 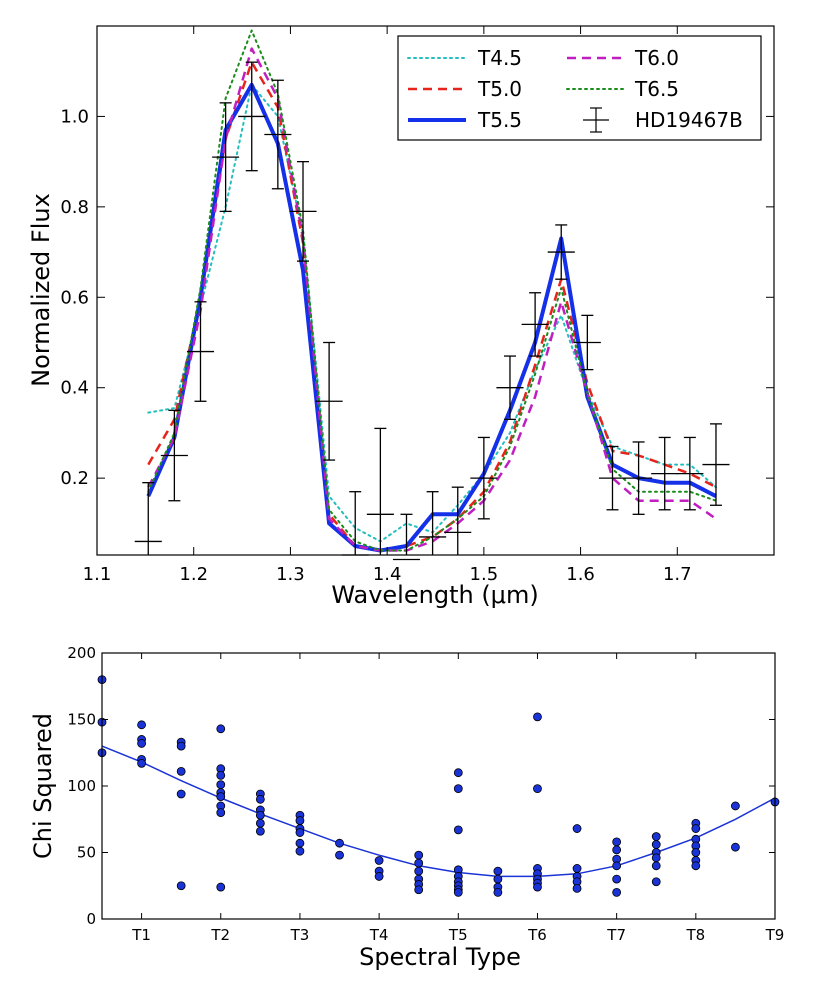 What do you see at coordinates (74, 297) in the screenshot?
I see `top-y-tick-label: 0.6` at bounding box center [74, 297].